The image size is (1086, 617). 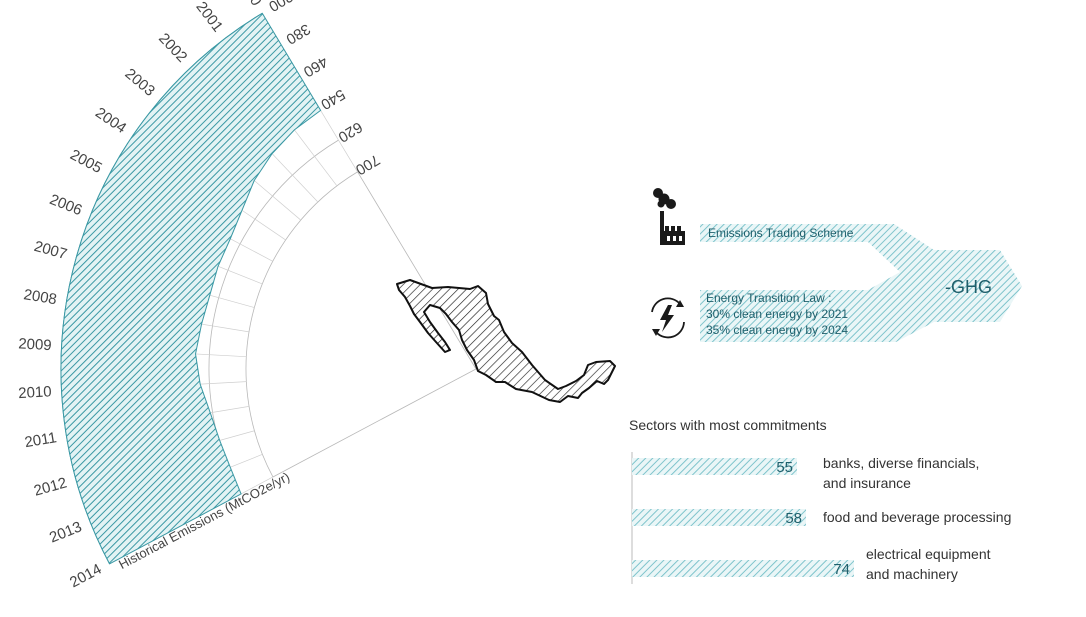 I want to click on radial-tick-label: 380, so click(x=298, y=33).